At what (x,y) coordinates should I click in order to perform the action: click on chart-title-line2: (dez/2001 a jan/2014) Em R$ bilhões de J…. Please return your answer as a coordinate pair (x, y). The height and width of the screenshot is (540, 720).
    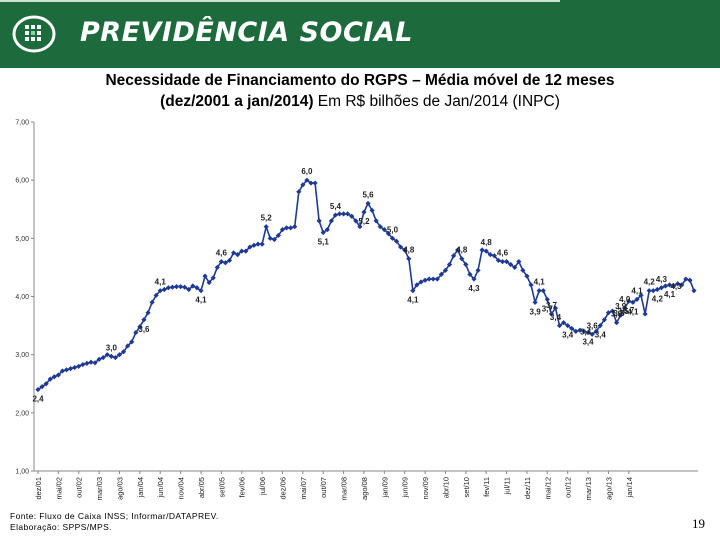
    Looking at the image, I should click on (360, 101).